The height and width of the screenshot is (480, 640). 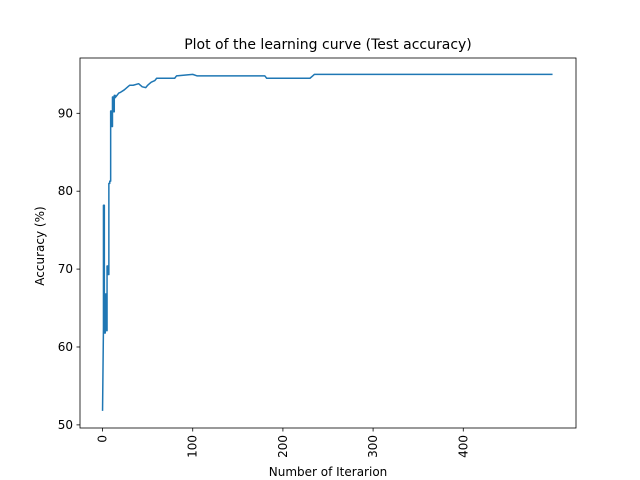 I want to click on y-tick-label-50: 50, so click(x=65, y=425).